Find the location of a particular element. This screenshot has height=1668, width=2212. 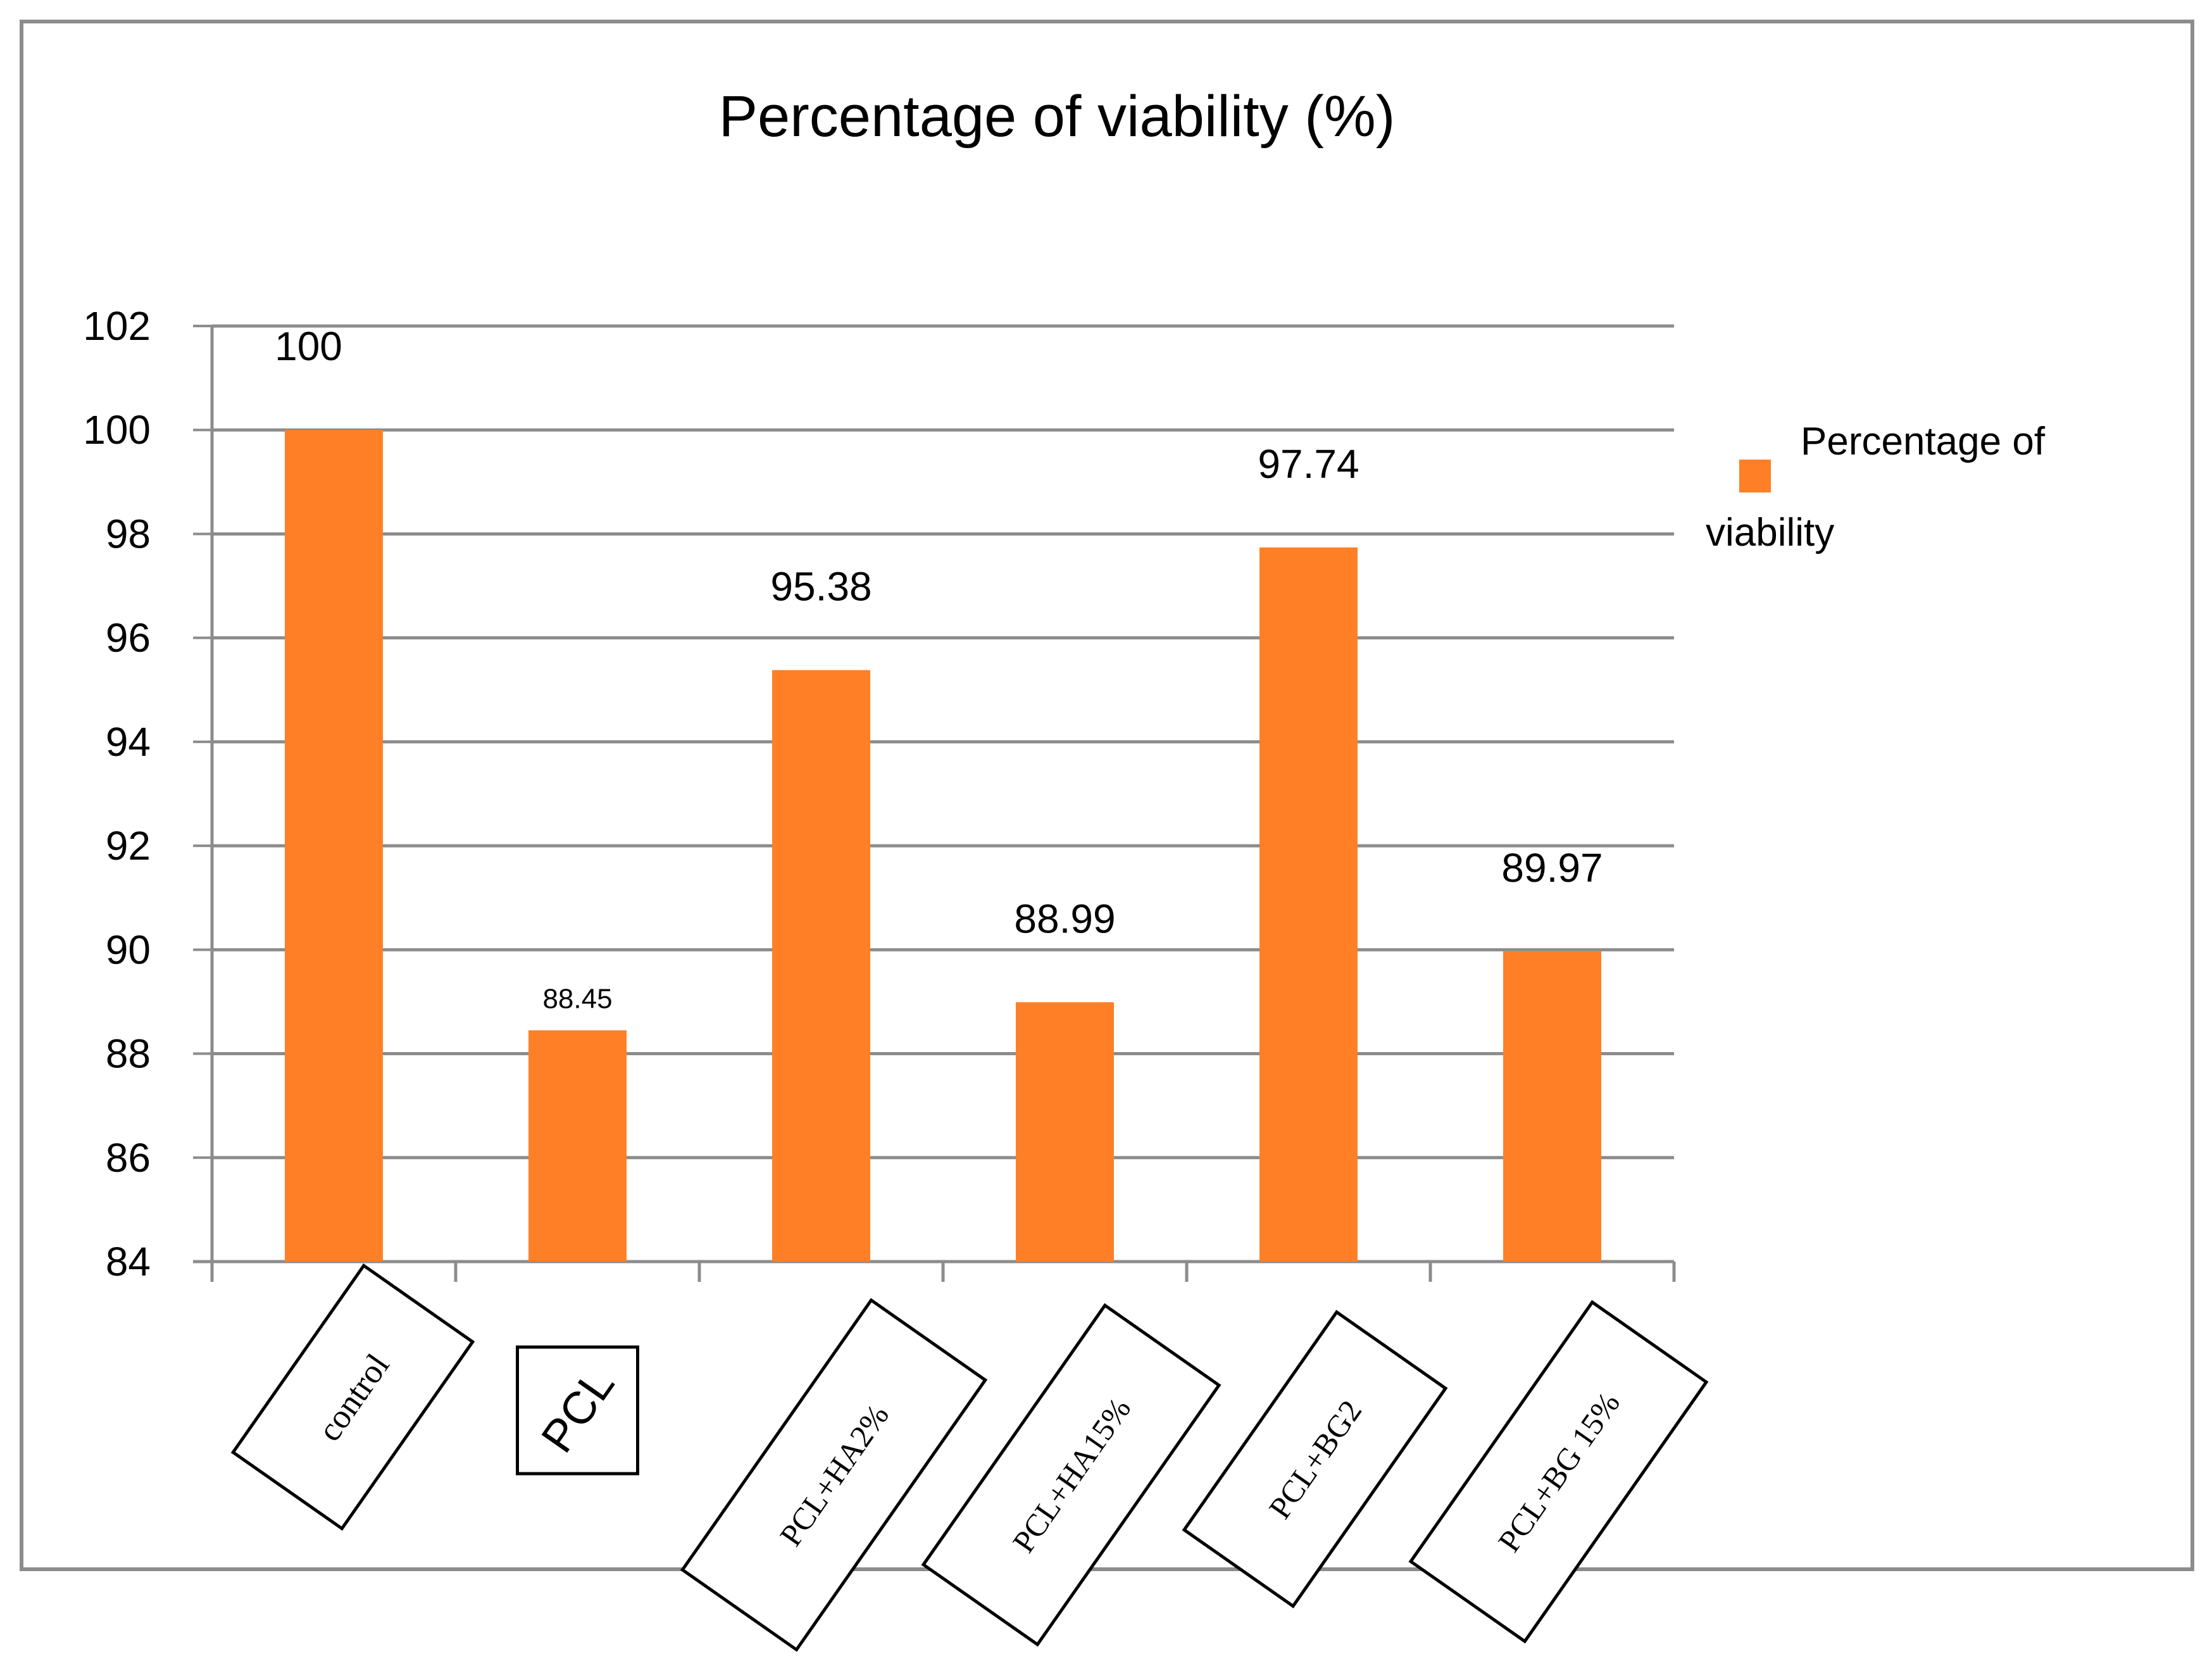

y-tick-label: 100 is located at coordinates (117, 430).